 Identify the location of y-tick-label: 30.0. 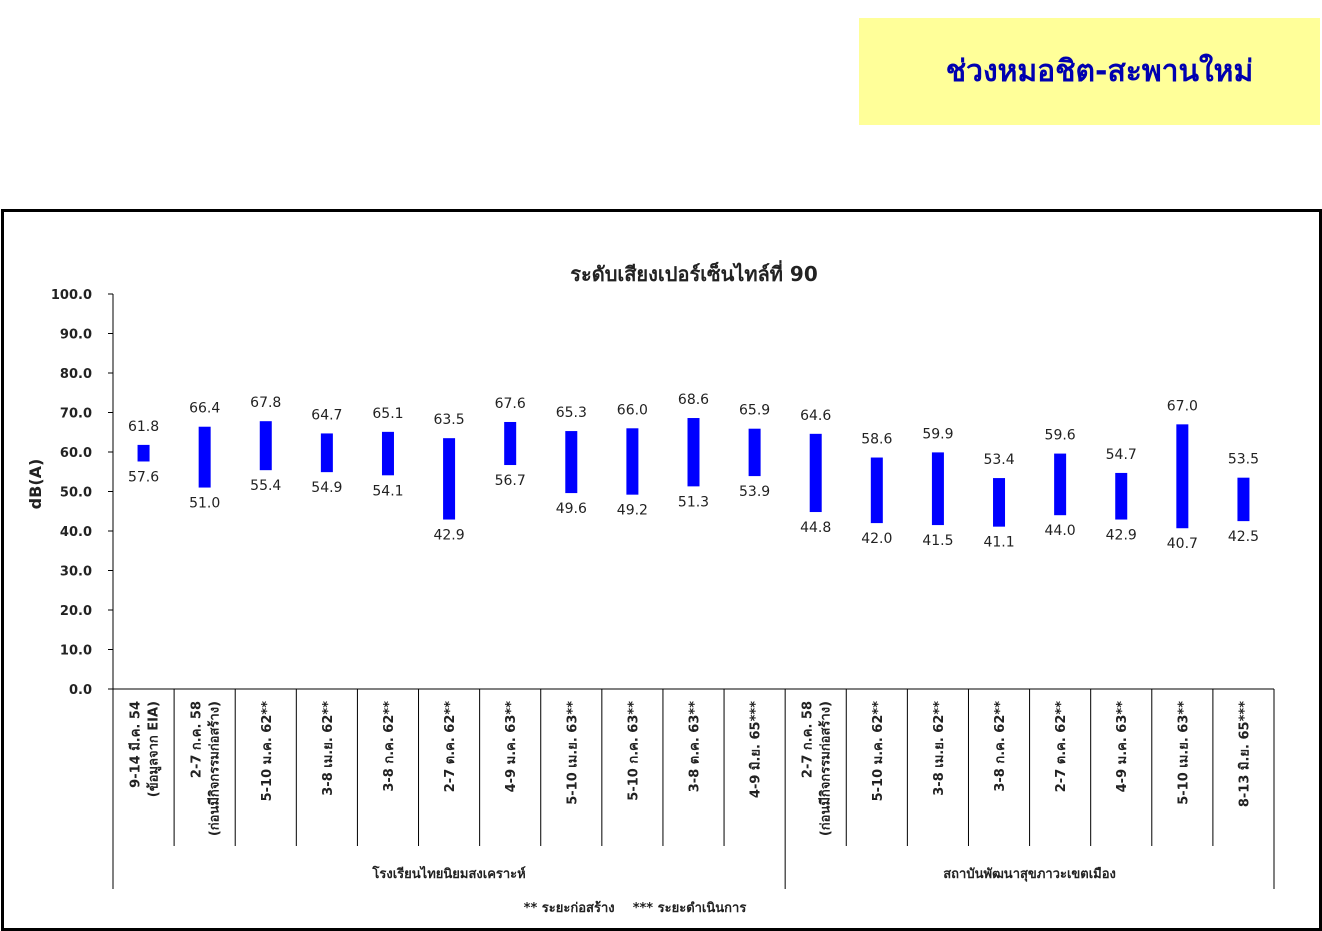
(76, 572).